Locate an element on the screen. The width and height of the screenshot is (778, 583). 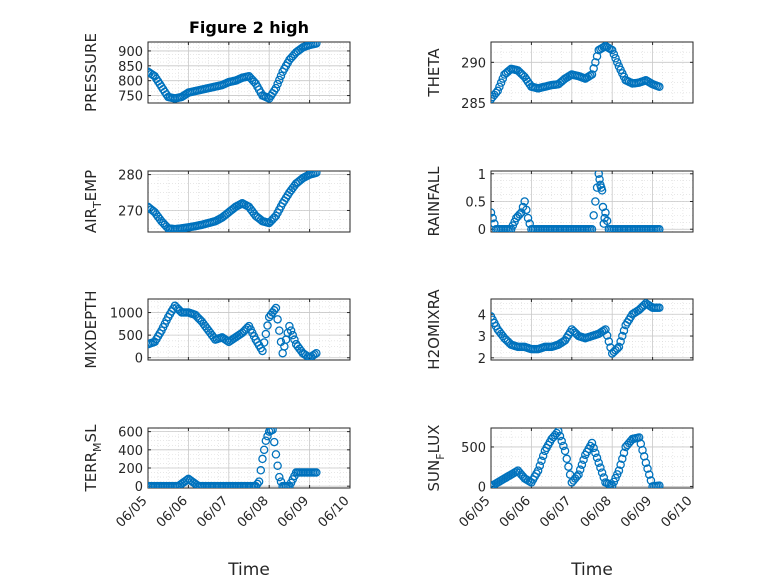
chart-title: Figure 2 high is located at coordinates (249, 27).